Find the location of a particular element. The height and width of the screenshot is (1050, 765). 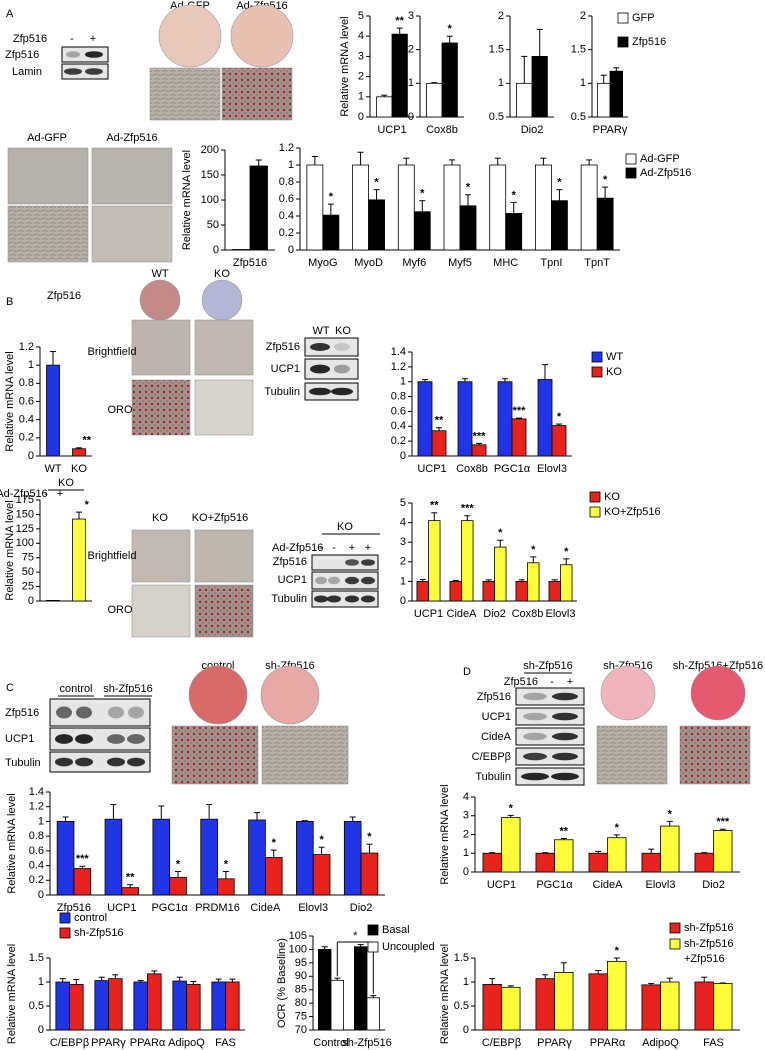

y-tick-label: 175 is located at coordinates (25, 500).